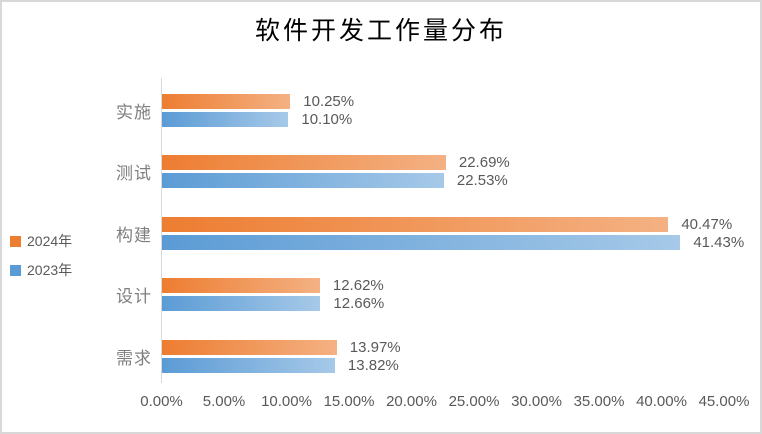  Describe the element at coordinates (421, 242) in the screenshot. I see `bar-2023年-2` at that location.